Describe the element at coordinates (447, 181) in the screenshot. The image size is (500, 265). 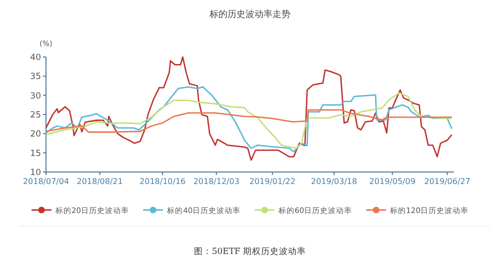
I see `x-tick-label: 2019/06/27` at that location.